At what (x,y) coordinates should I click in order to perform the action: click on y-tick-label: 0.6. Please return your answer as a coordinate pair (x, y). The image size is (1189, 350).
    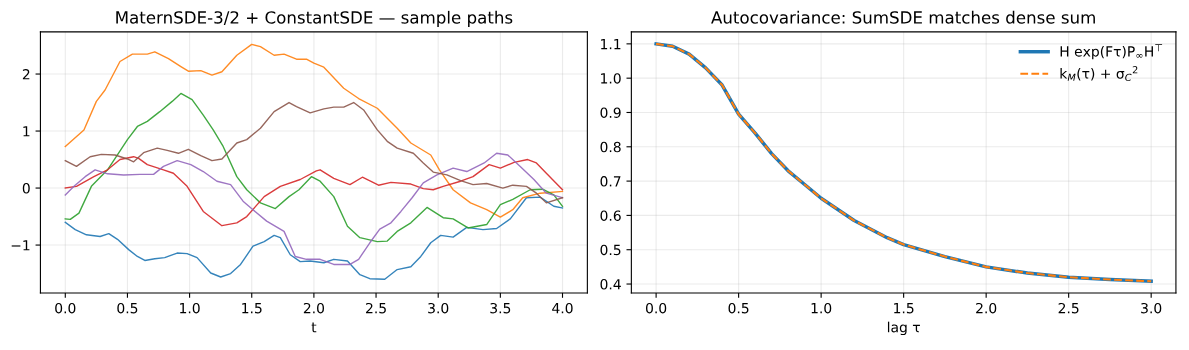
    Looking at the image, I should click on (610, 215).